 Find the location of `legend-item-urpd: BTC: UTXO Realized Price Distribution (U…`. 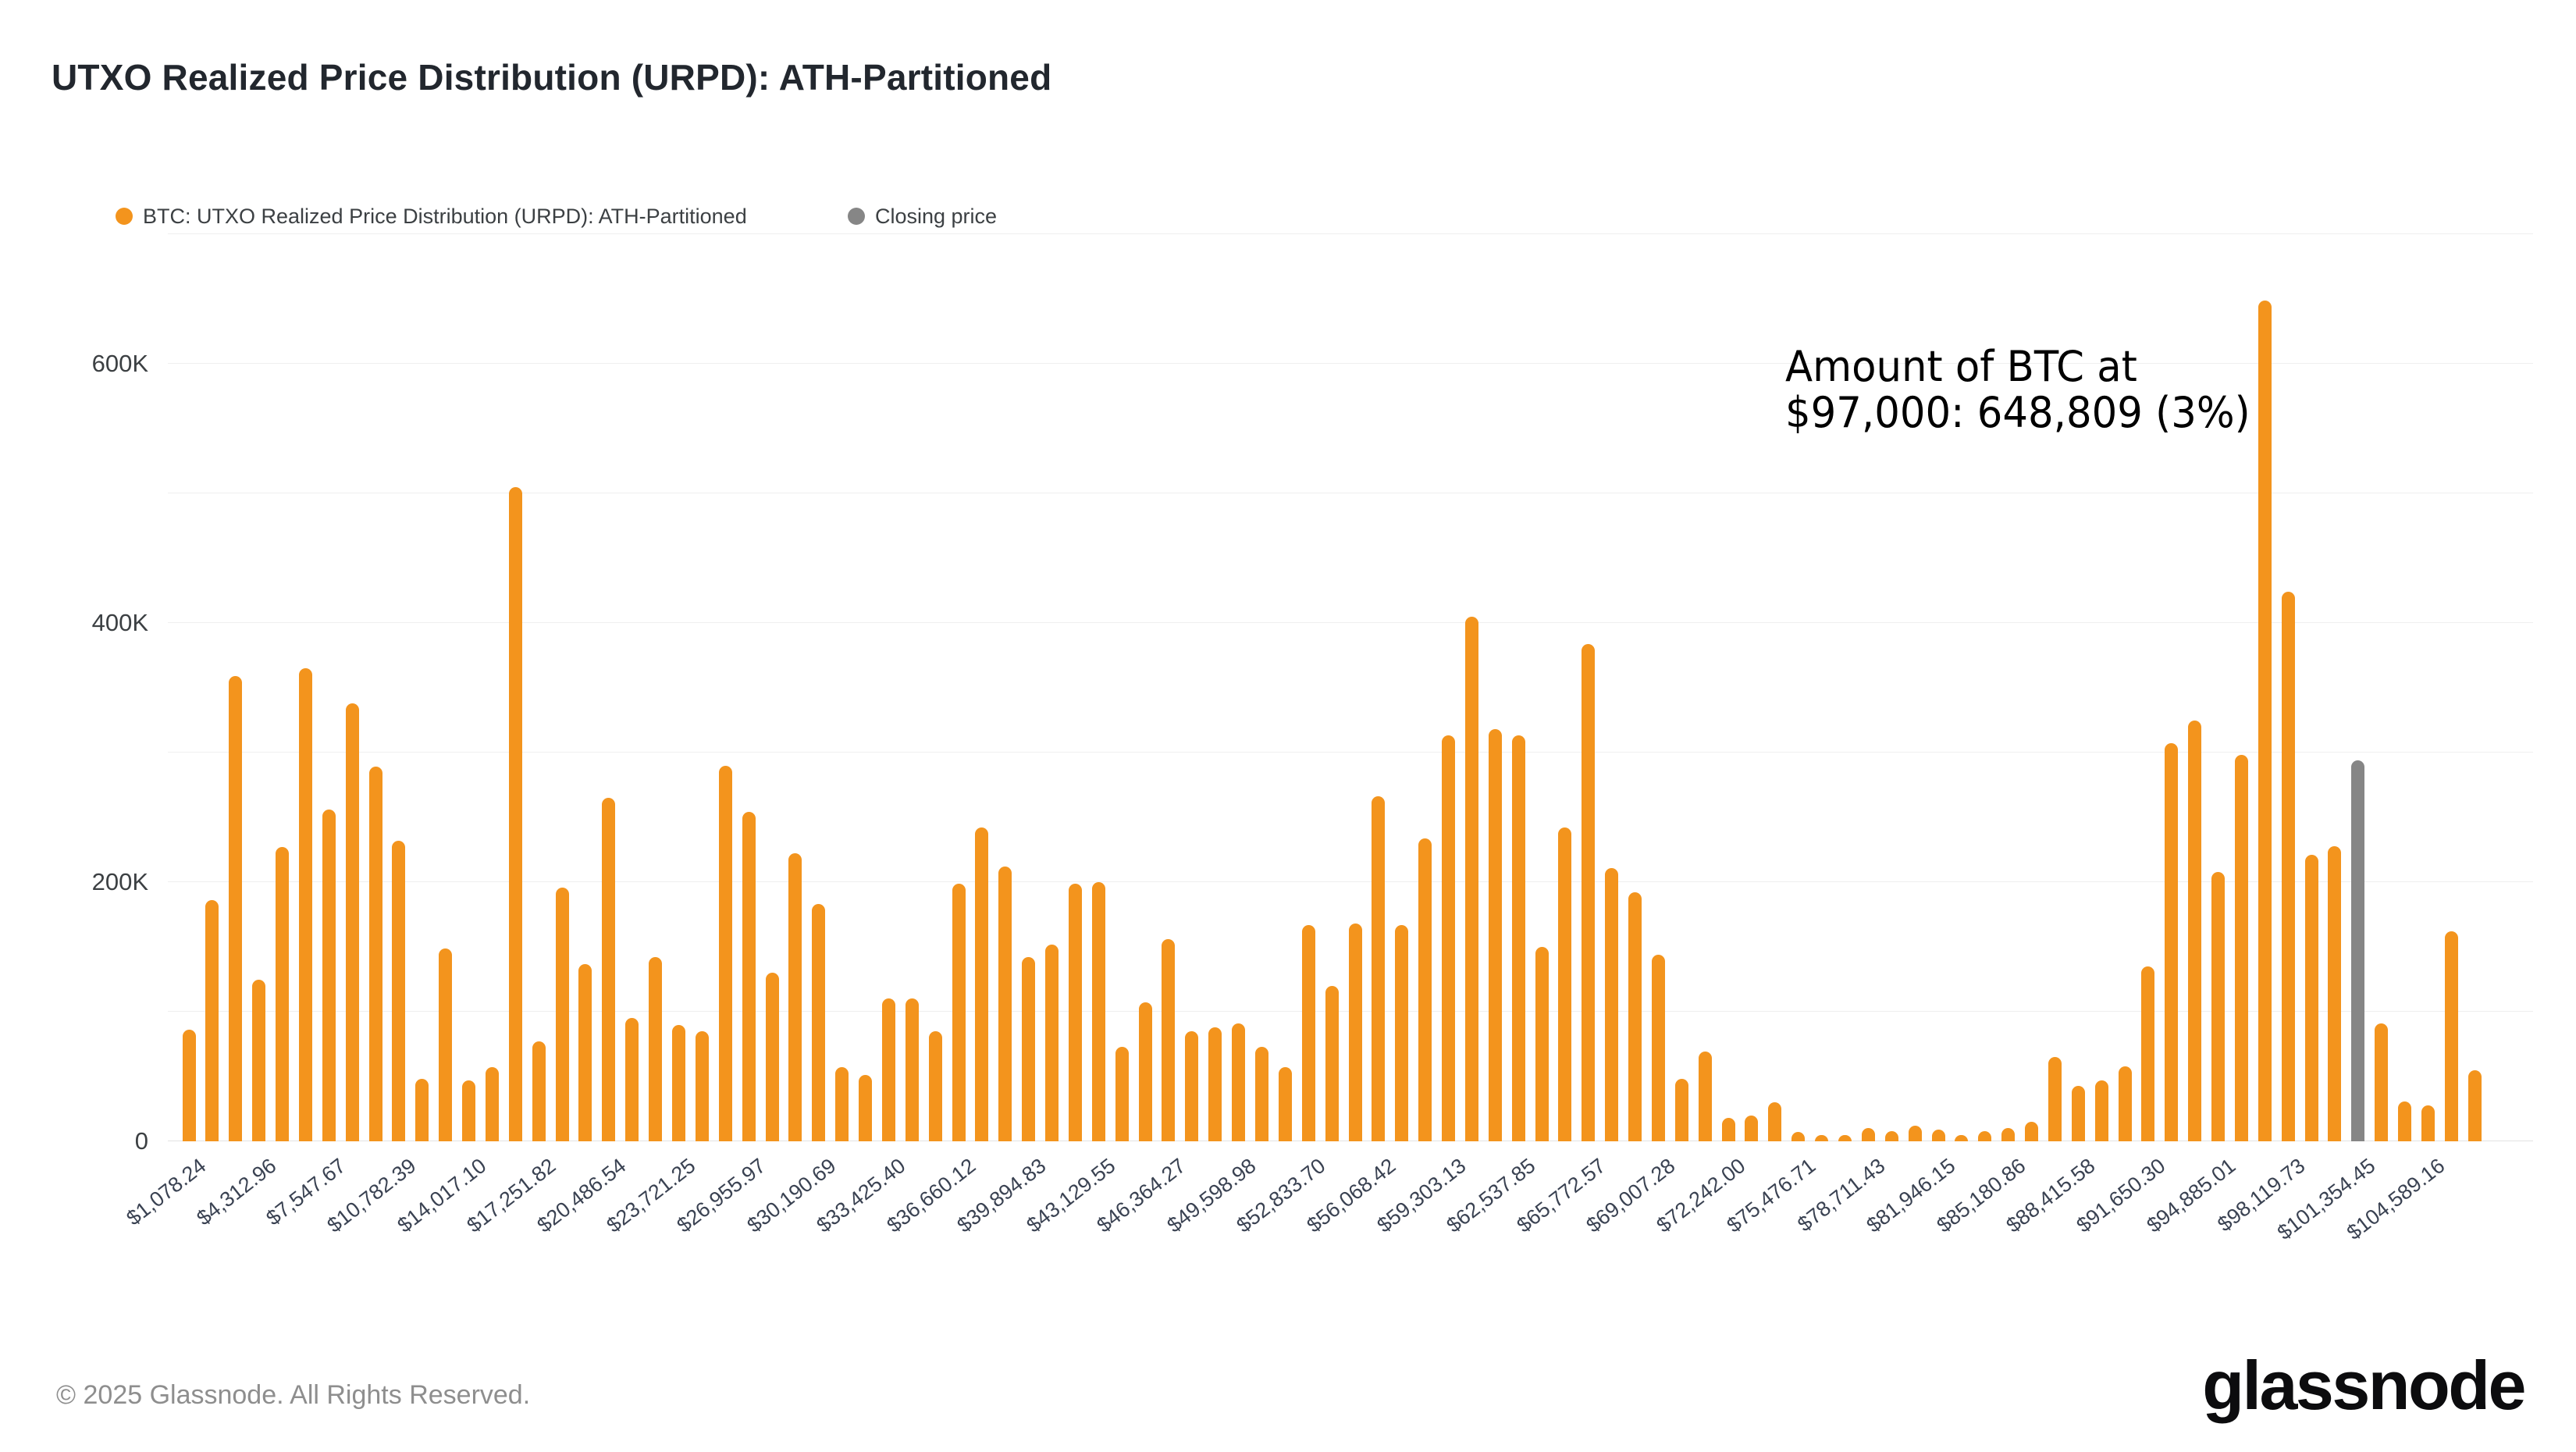

legend-item-urpd: BTC: UTXO Realized Price Distribution (U… is located at coordinates (431, 216).